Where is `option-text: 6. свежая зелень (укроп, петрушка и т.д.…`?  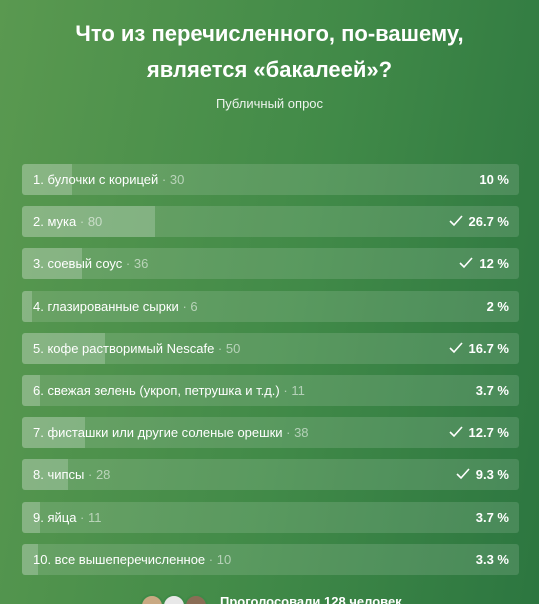
option-text: 6. свежая зелень (укроп, петрушка и т.д.… is located at coordinates (156, 390).